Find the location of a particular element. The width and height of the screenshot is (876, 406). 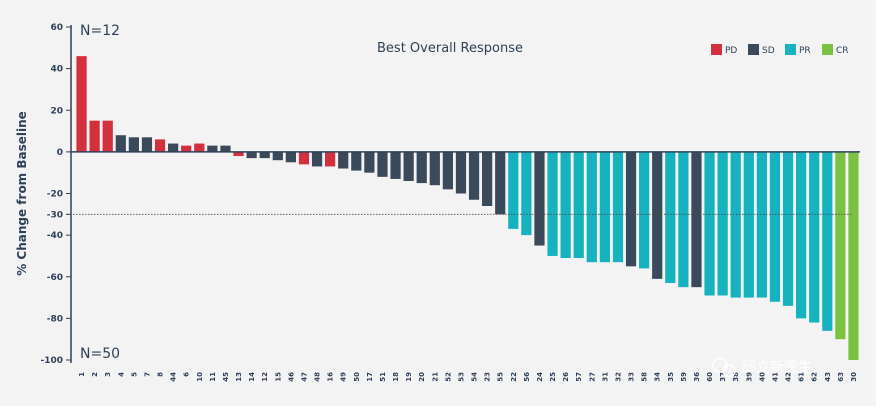

legend-label: SD is located at coordinates (768, 51).